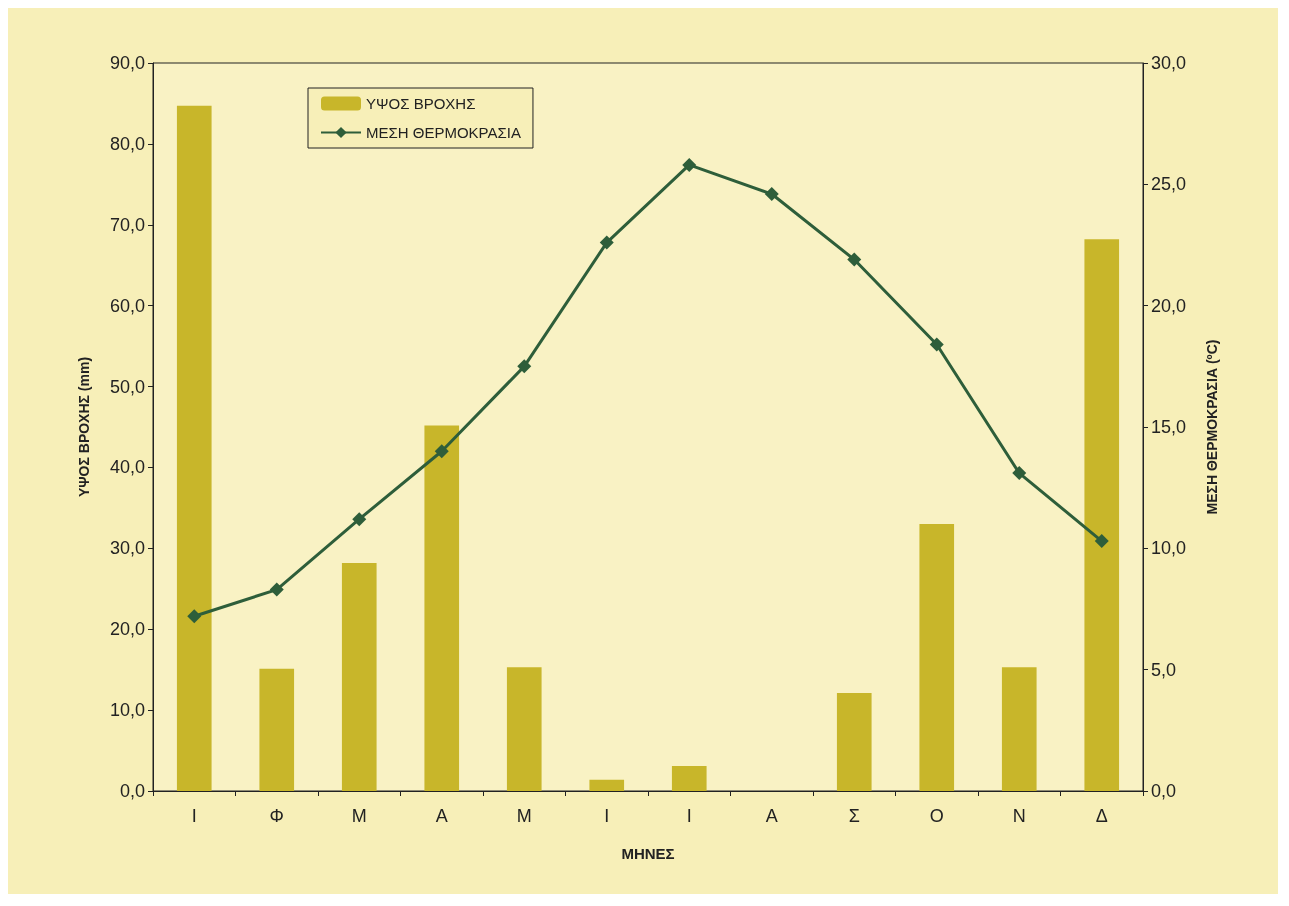  What do you see at coordinates (84, 427) in the screenshot?
I see `y-axis-title: ΥΨΟΣ ΒΡΟΧΗΣ (mm)` at bounding box center [84, 427].